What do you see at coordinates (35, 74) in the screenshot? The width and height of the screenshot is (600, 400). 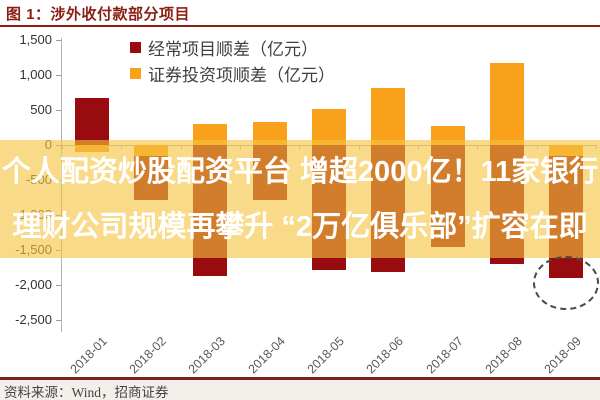 I see `y-axis-tick-label: 1,000` at bounding box center [35, 74].